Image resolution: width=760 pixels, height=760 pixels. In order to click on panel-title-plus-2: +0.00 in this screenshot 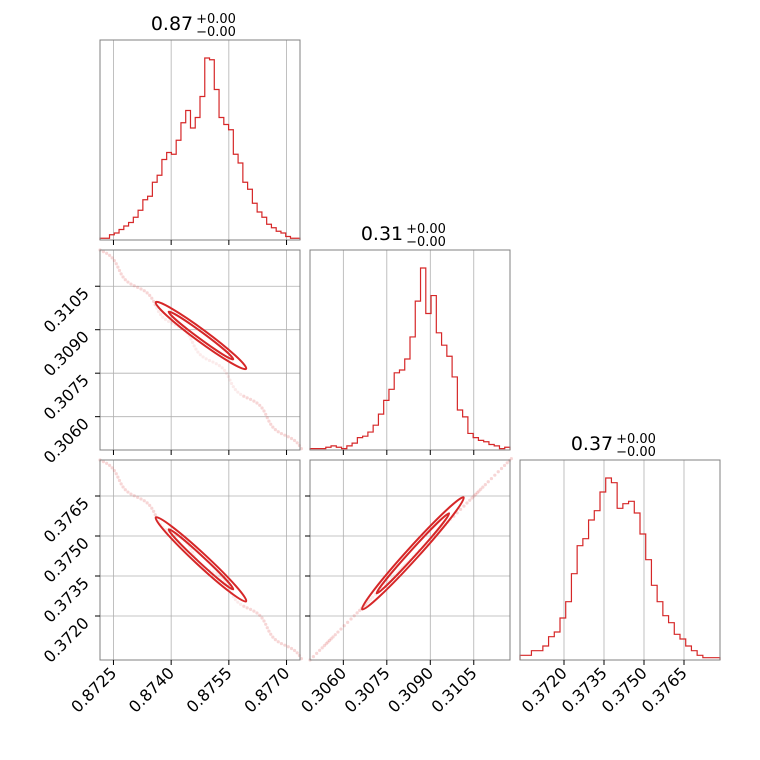, I will do `click(636, 439)`.